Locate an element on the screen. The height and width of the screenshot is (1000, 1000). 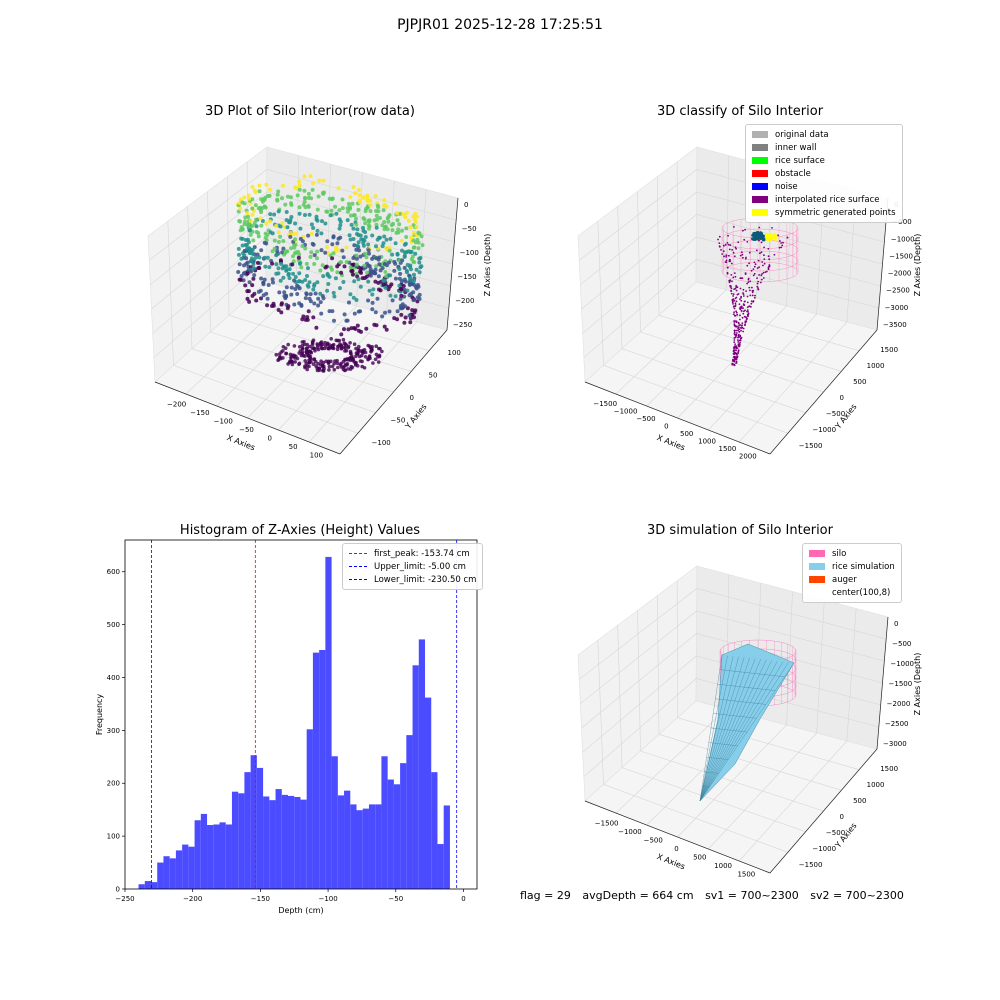
legend-label: Lower_limit: -230.50 cm is located at coordinates (425, 579).